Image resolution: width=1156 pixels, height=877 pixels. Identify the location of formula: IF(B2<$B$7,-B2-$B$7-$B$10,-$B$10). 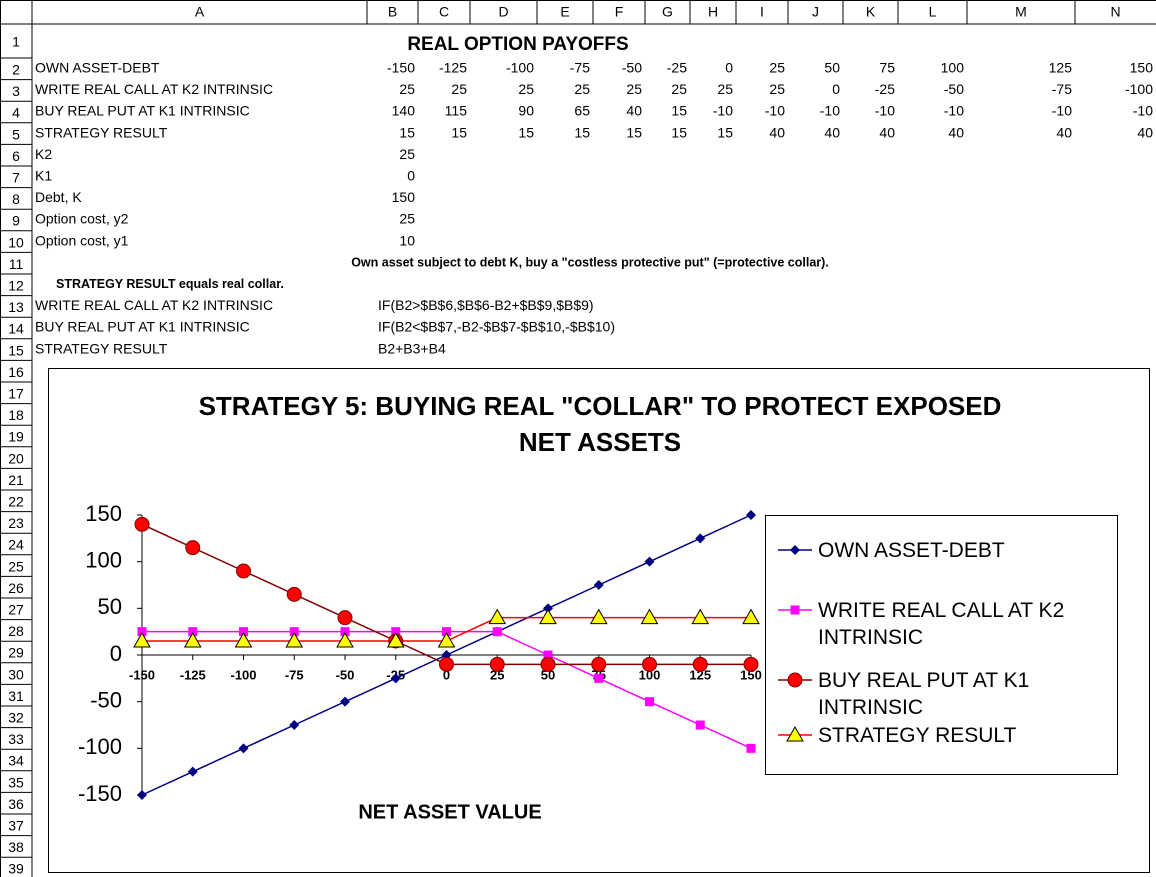
(496, 327).